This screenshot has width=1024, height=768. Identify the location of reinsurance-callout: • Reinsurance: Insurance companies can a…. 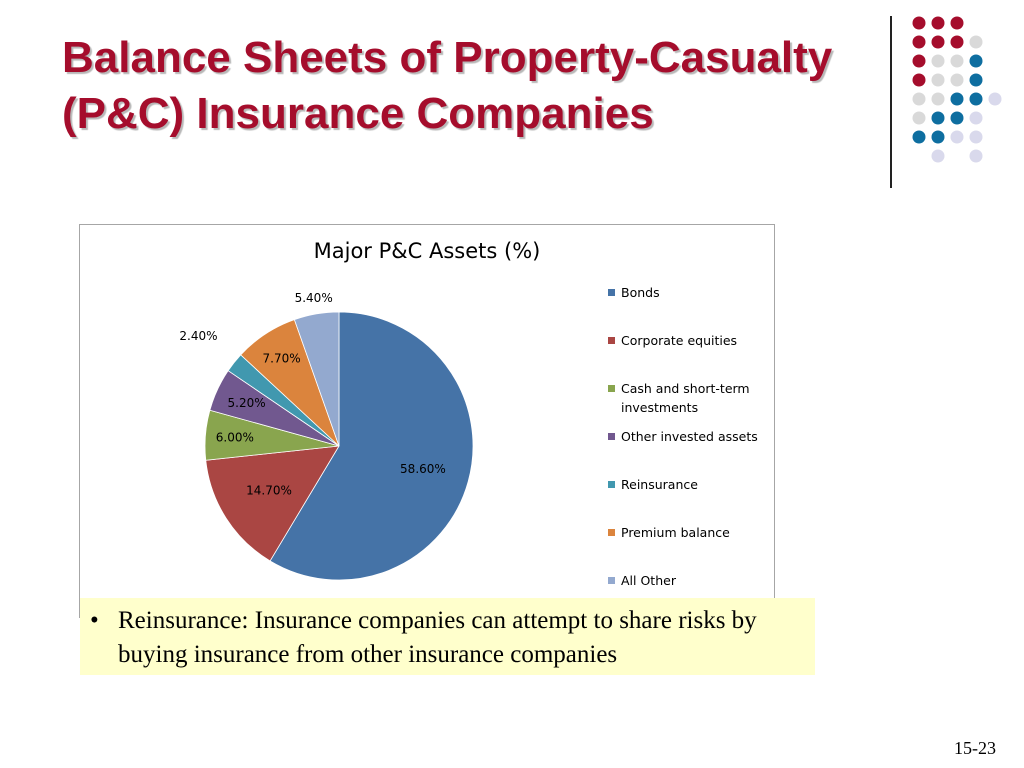
(447, 636).